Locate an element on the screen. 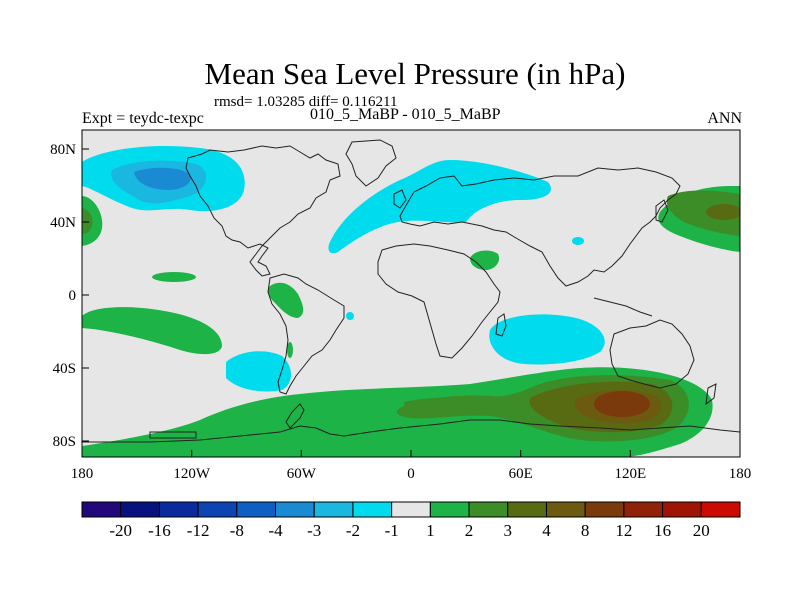  coastline-eurasia is located at coordinates (540, 227).